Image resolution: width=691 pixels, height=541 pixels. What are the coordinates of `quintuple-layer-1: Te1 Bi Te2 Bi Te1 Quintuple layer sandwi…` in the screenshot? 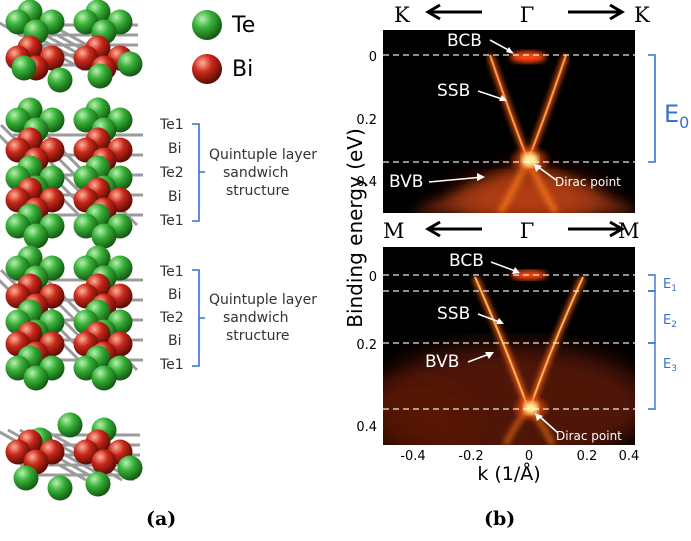 It's located at (238, 173).